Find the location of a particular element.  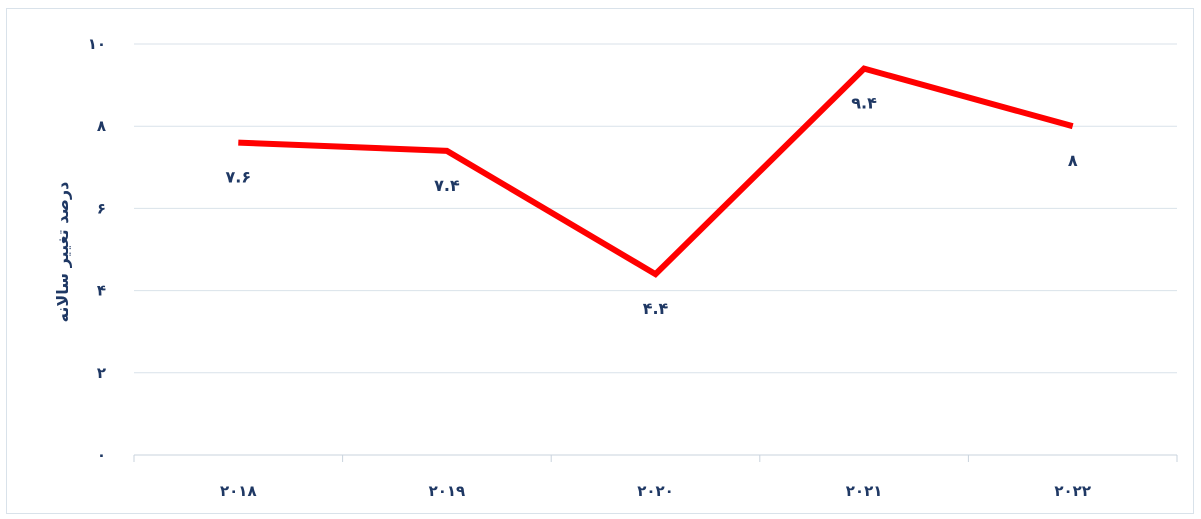

data-label-1: ۷.۴ is located at coordinates (447, 185).